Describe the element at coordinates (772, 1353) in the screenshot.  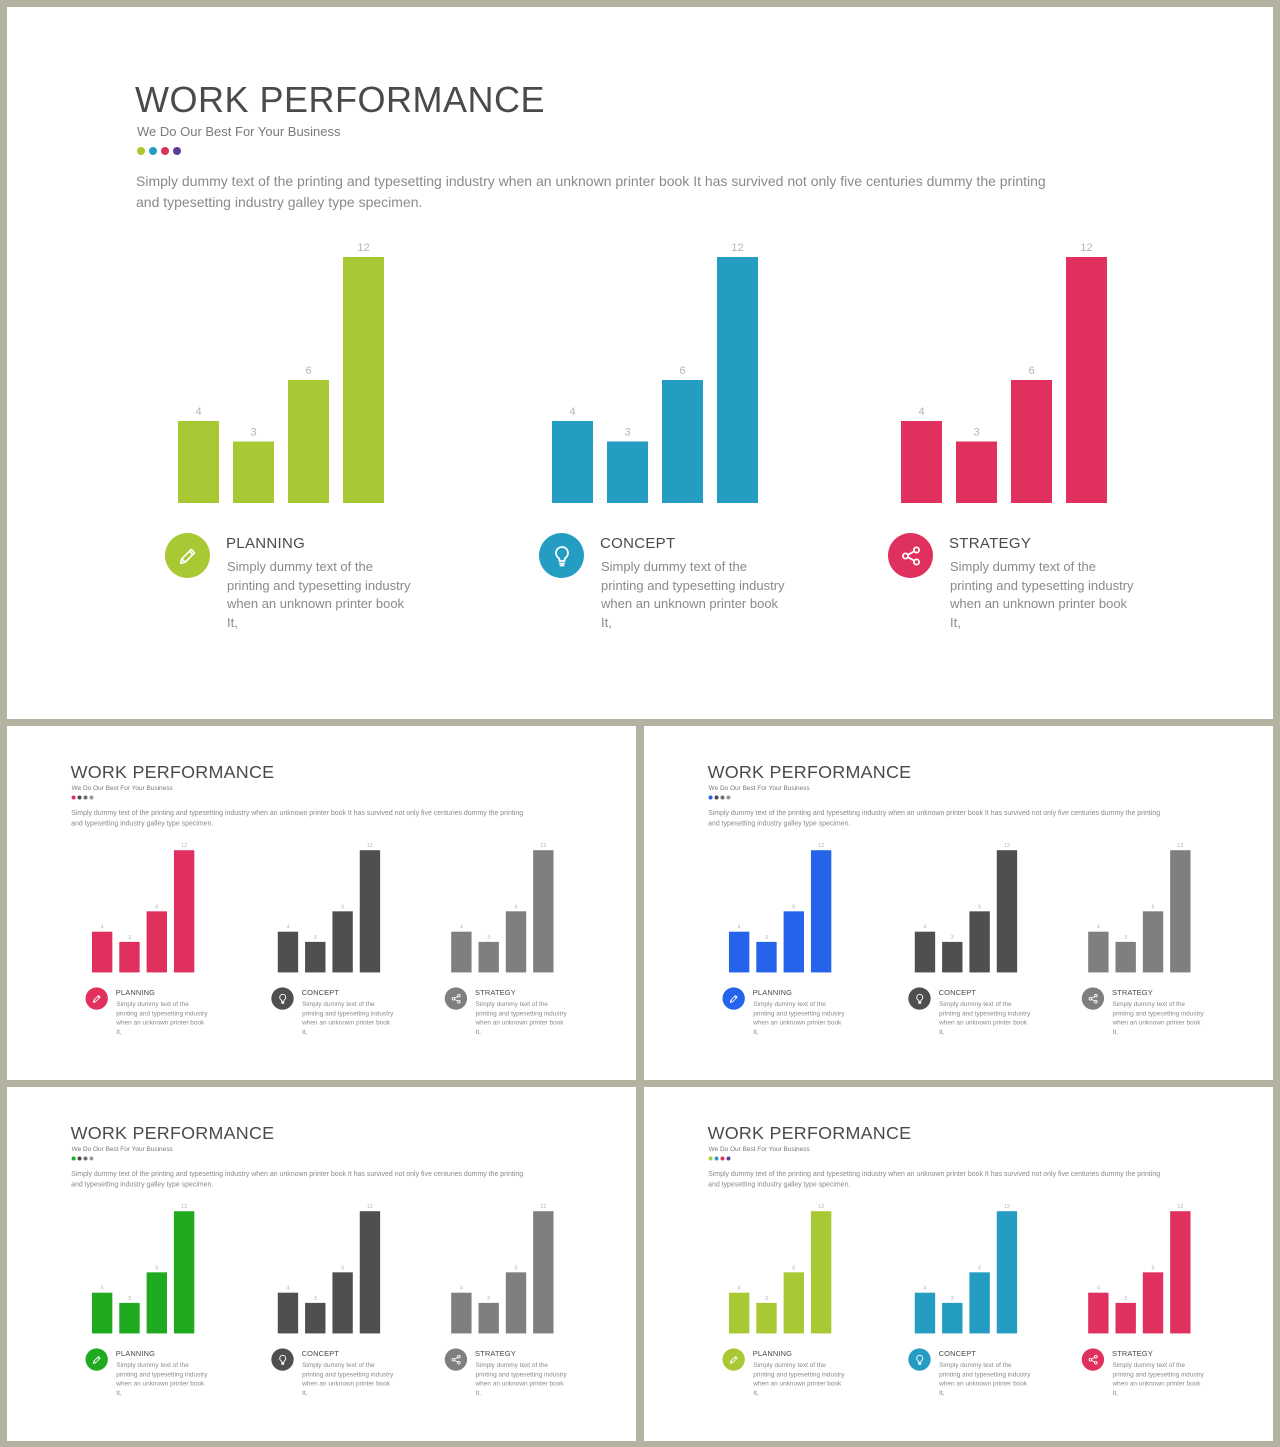
I see `item-title: PLANNING` at that location.